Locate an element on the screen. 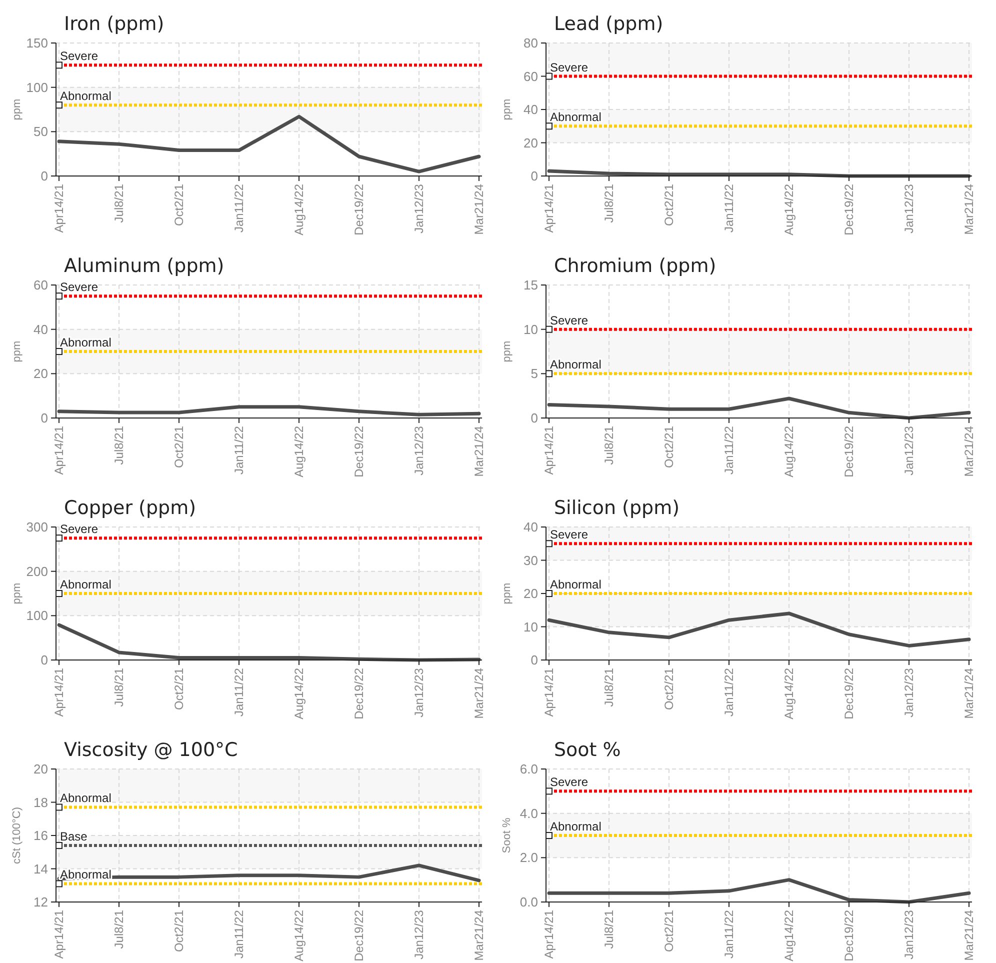  chart-title: Aluminum (ppm) is located at coordinates (144, 266).